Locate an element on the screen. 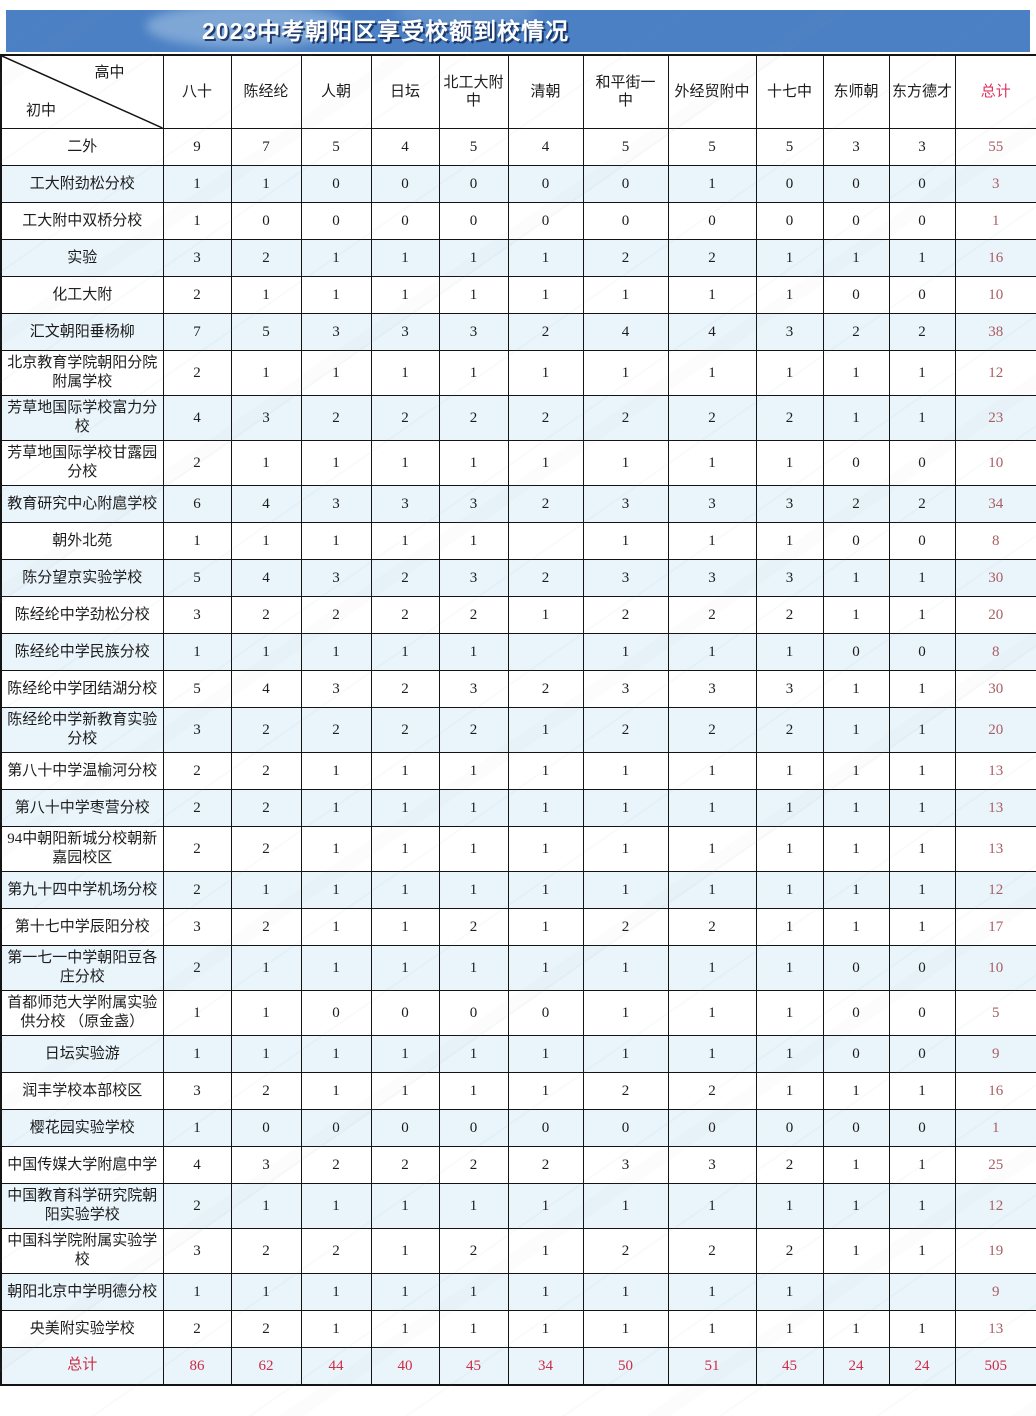 This screenshot has width=1036, height=1416. school-name-cell: 第八十中学温榆河分校 is located at coordinates (82, 771).